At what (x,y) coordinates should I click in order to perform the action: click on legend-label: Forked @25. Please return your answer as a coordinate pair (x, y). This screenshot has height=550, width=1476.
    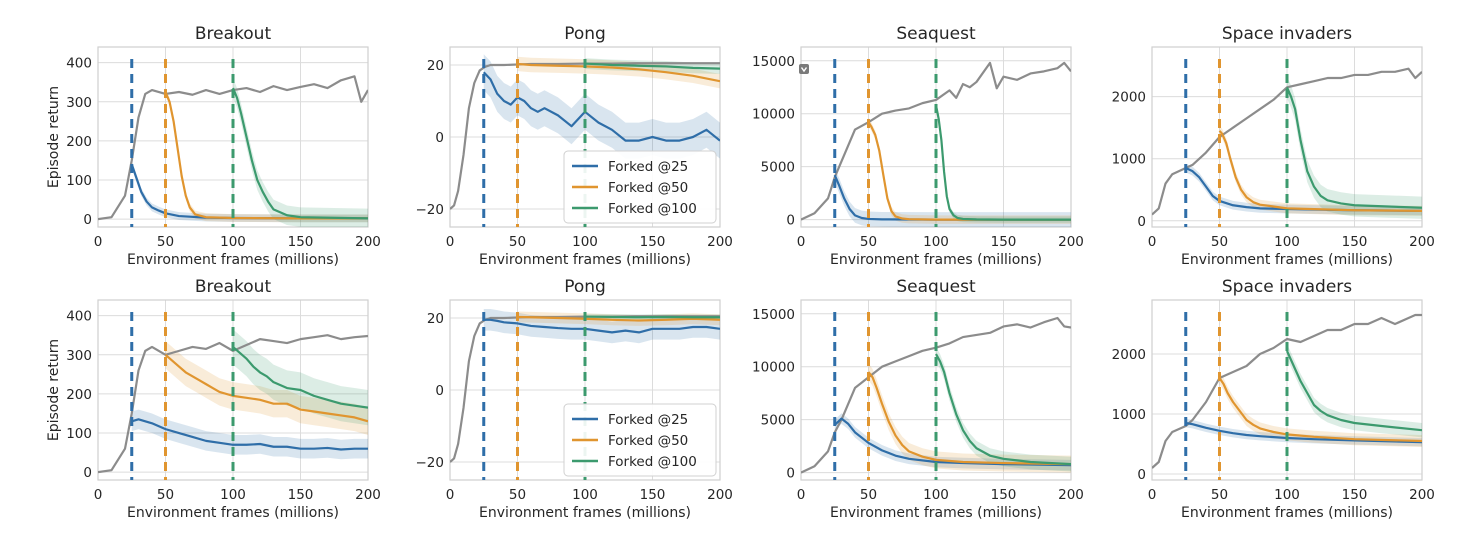
    Looking at the image, I should click on (648, 420).